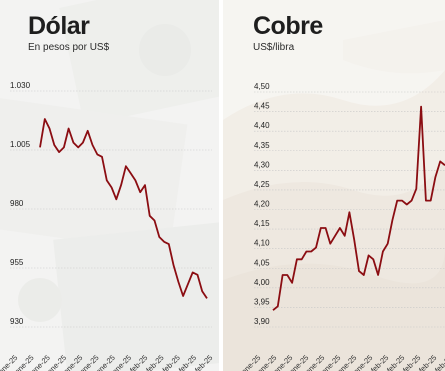 This screenshot has height=371, width=445. What do you see at coordinates (262, 86) in the screenshot?
I see `cobre-y-tick-label: 4,50` at bounding box center [262, 86].